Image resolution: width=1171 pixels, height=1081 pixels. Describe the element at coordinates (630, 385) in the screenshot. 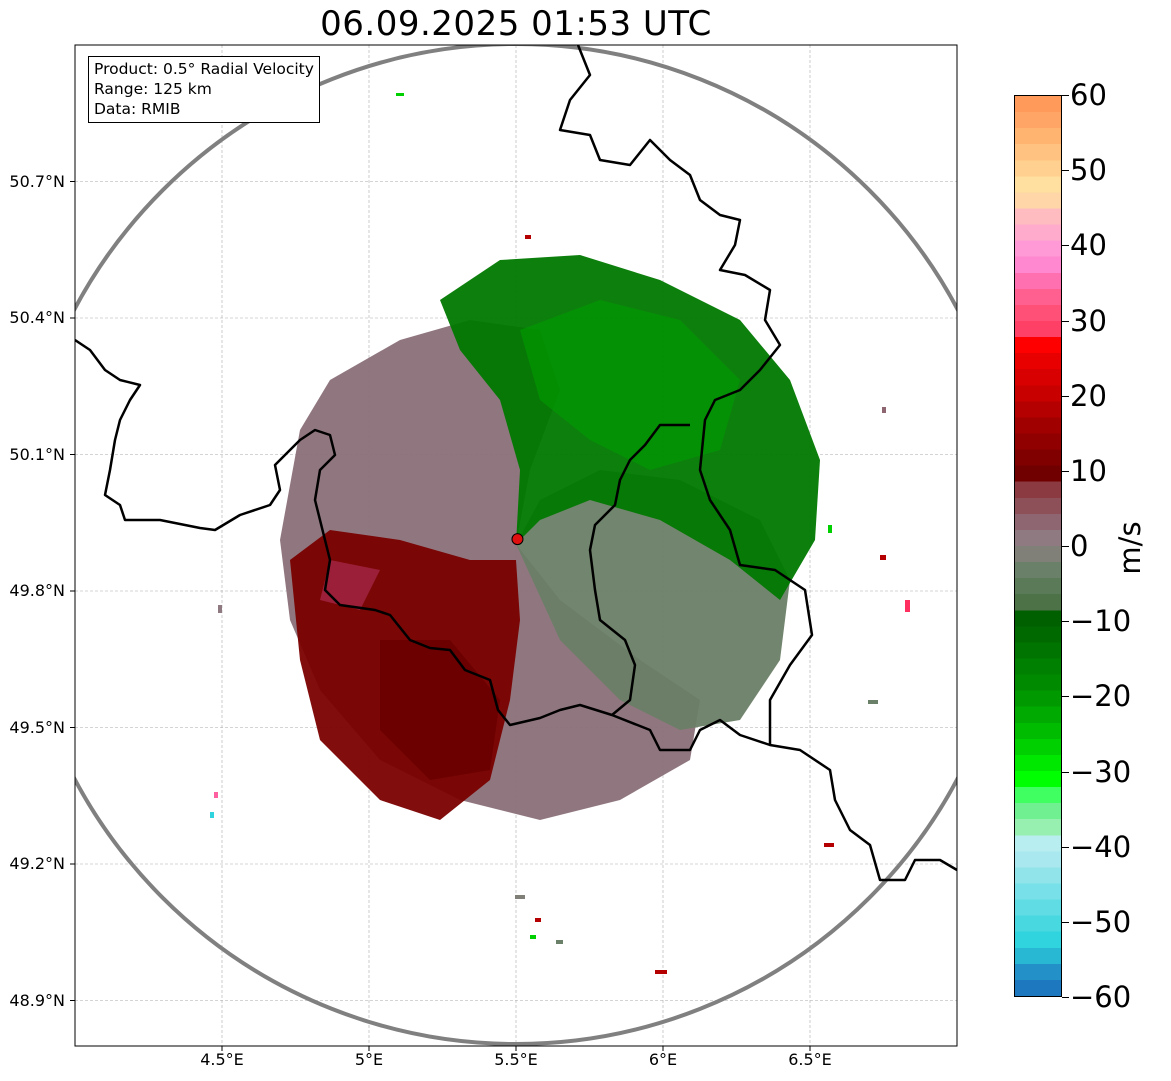

I see `echo-green-highlight` at that location.